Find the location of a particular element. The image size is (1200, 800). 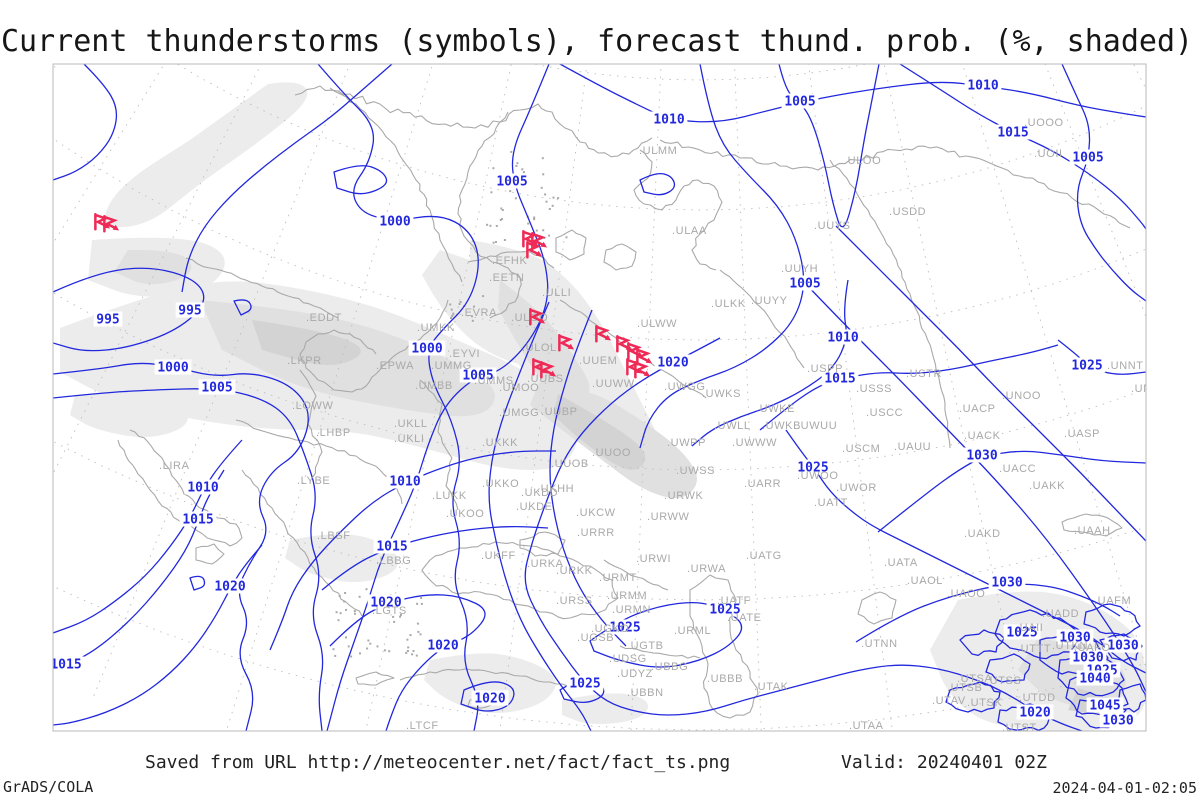

grads-cola-credit: GrADS/COLA is located at coordinates (48, 787).